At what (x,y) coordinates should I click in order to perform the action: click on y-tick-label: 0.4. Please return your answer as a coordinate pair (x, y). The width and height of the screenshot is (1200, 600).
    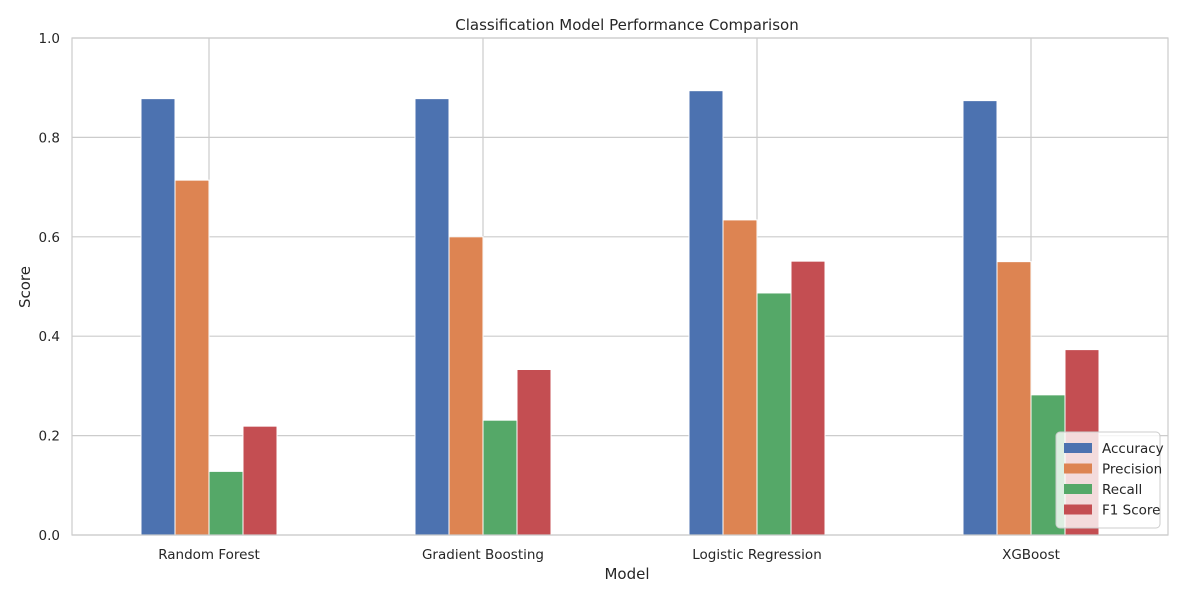
    Looking at the image, I should click on (49, 337).